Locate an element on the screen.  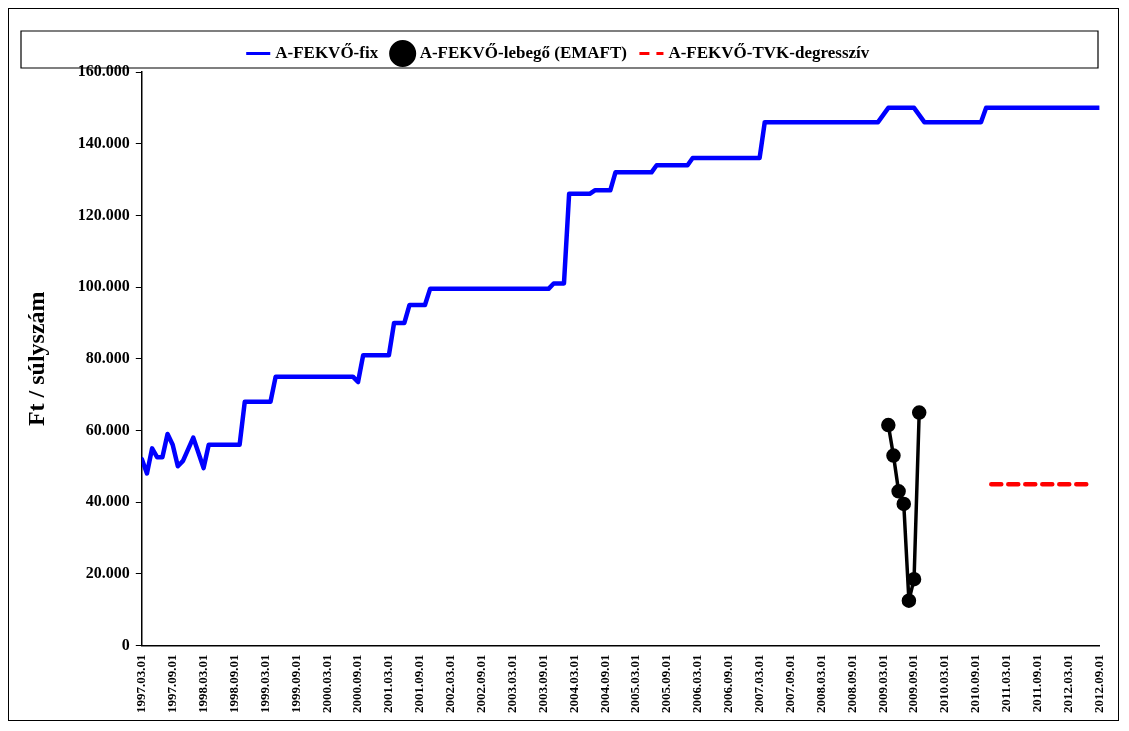
x-tick-label: 2003.09.01 is located at coordinates (542, 683).